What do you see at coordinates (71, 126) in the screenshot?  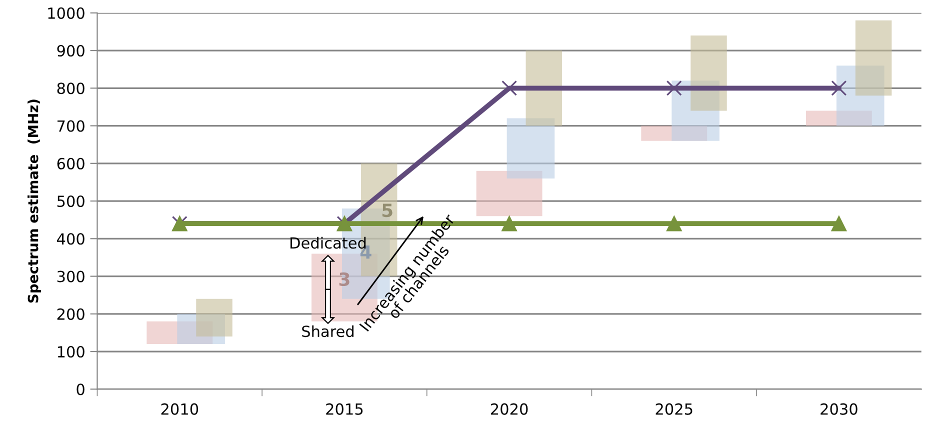 I see `y-tick-label: 700` at bounding box center [71, 126].